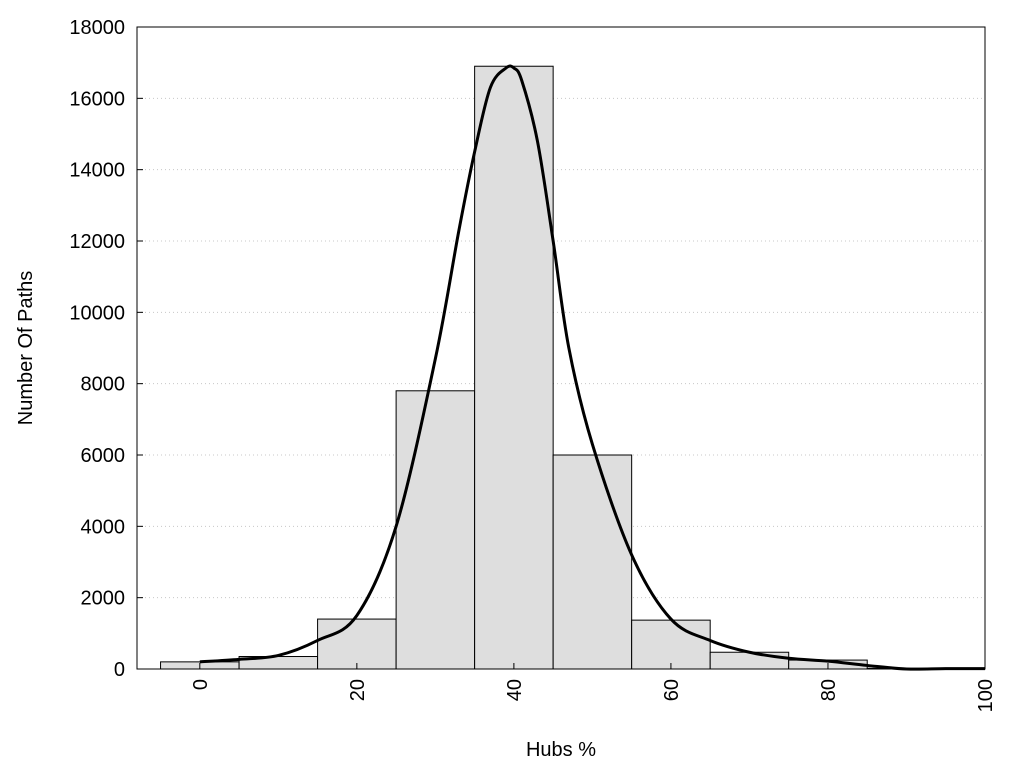  What do you see at coordinates (103, 456) in the screenshot?
I see `y-tick-label: 6000` at bounding box center [103, 456].